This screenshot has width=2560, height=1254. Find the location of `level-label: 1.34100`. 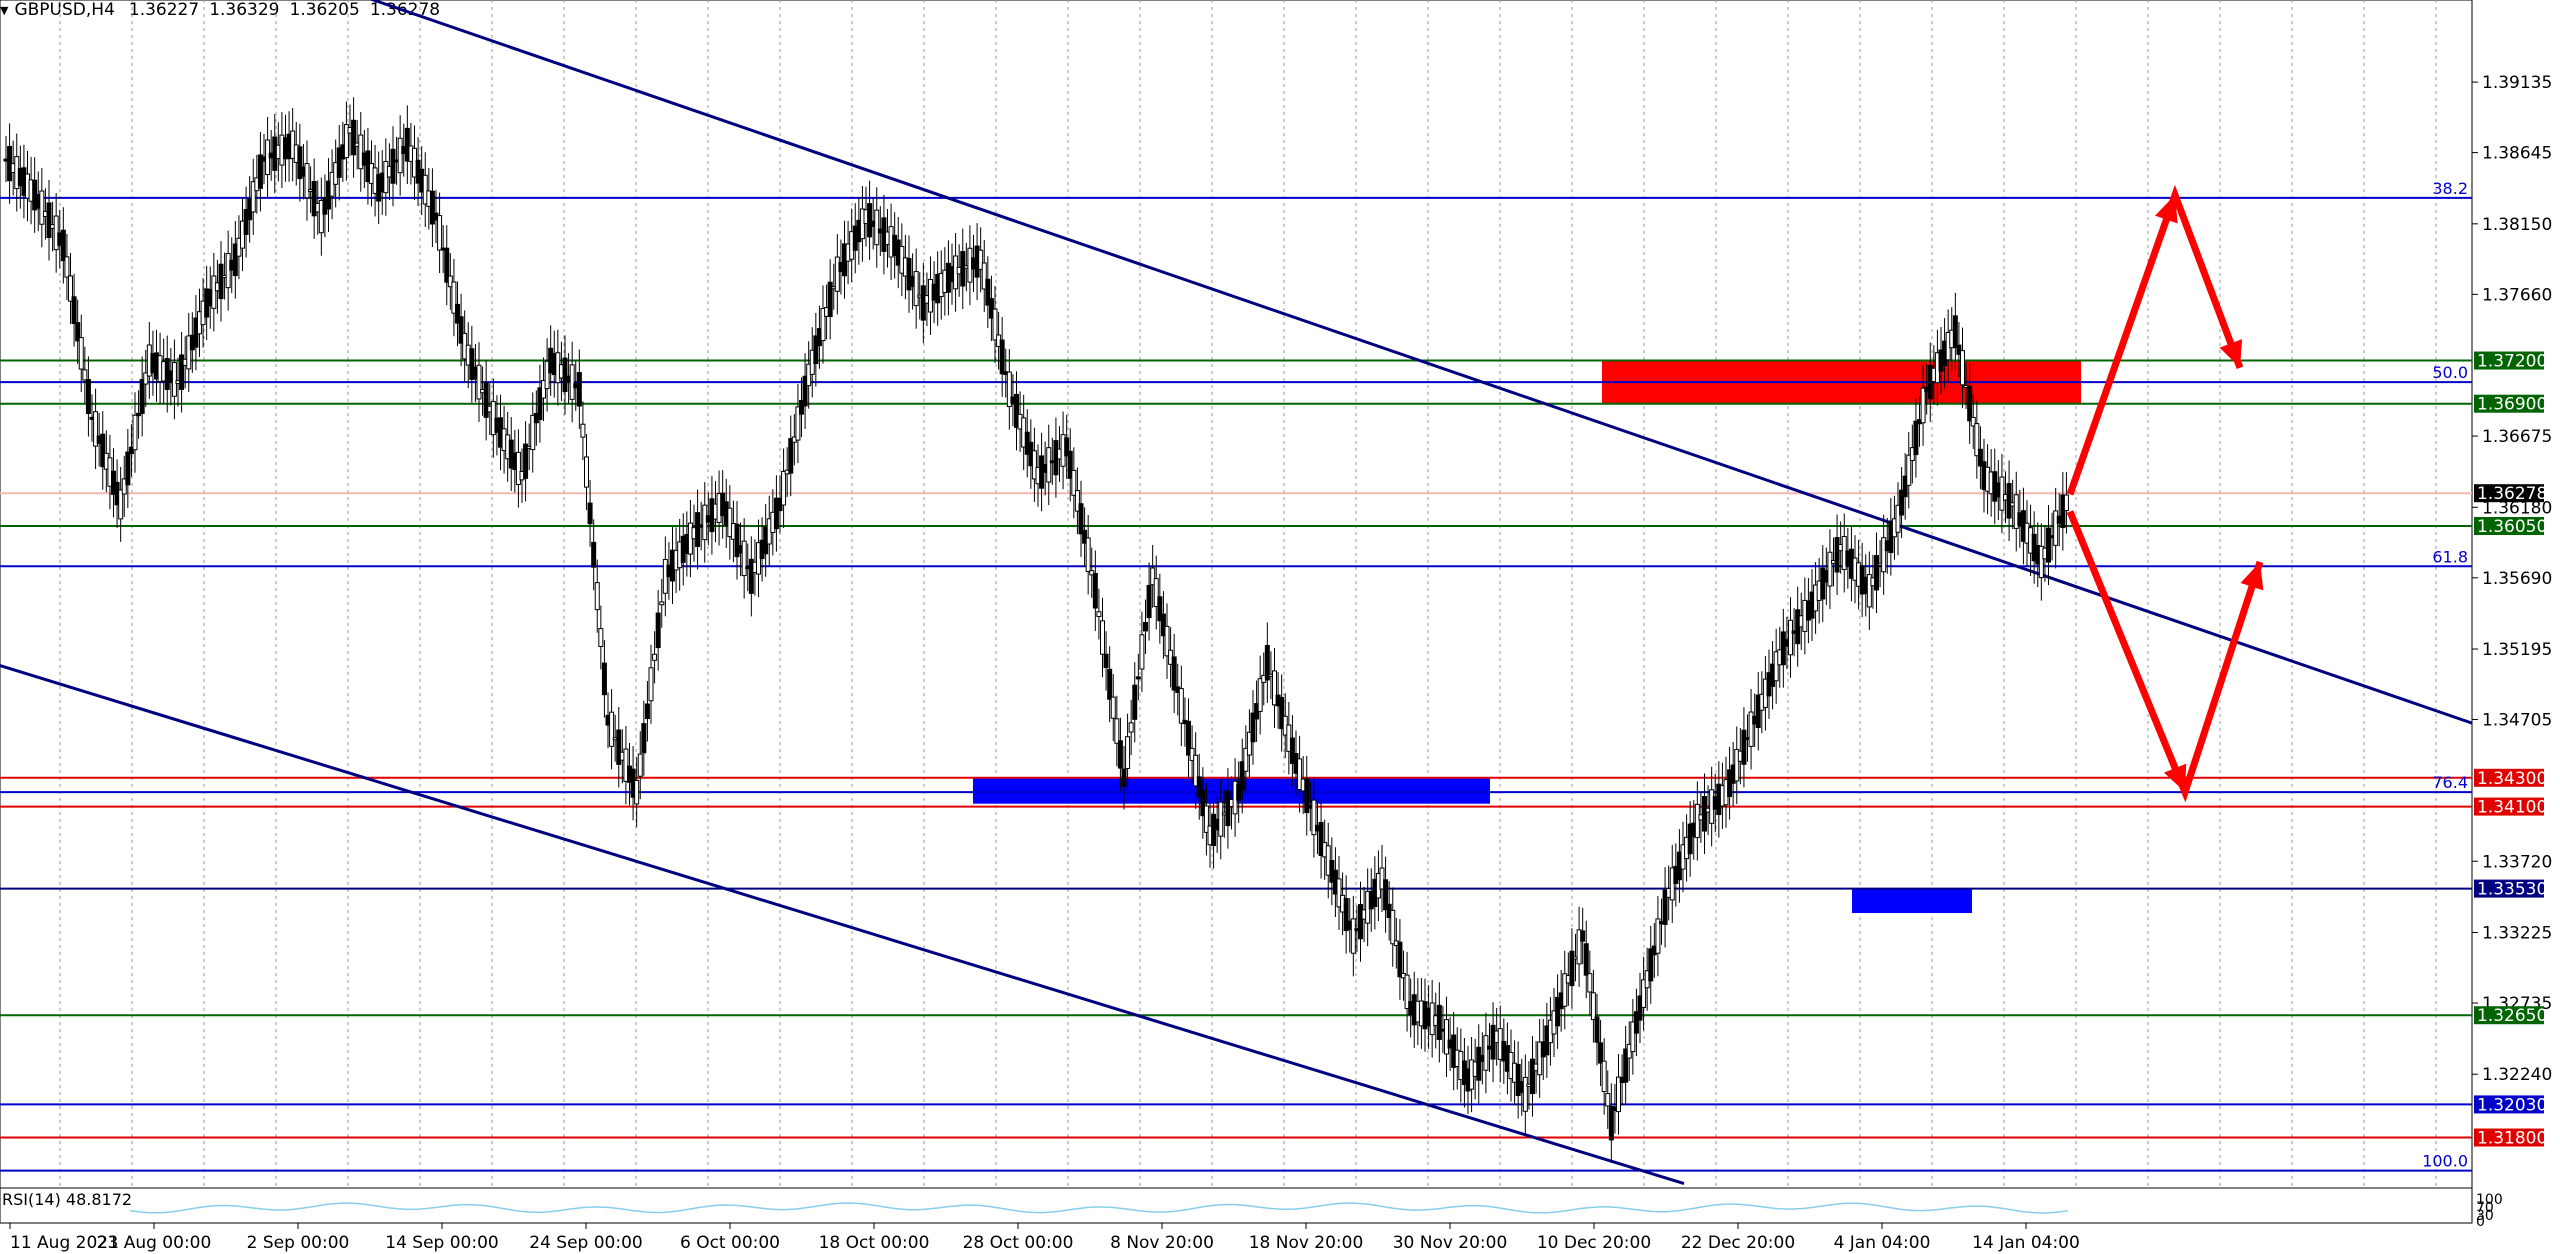

level-label: 1.34100 is located at coordinates (2512, 808).